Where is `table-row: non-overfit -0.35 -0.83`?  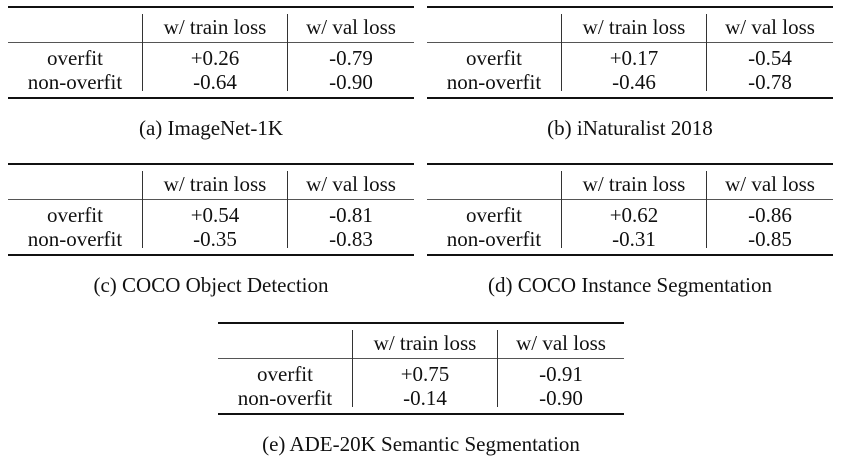 table-row: non-overfit -0.35 -0.83 is located at coordinates (211, 239).